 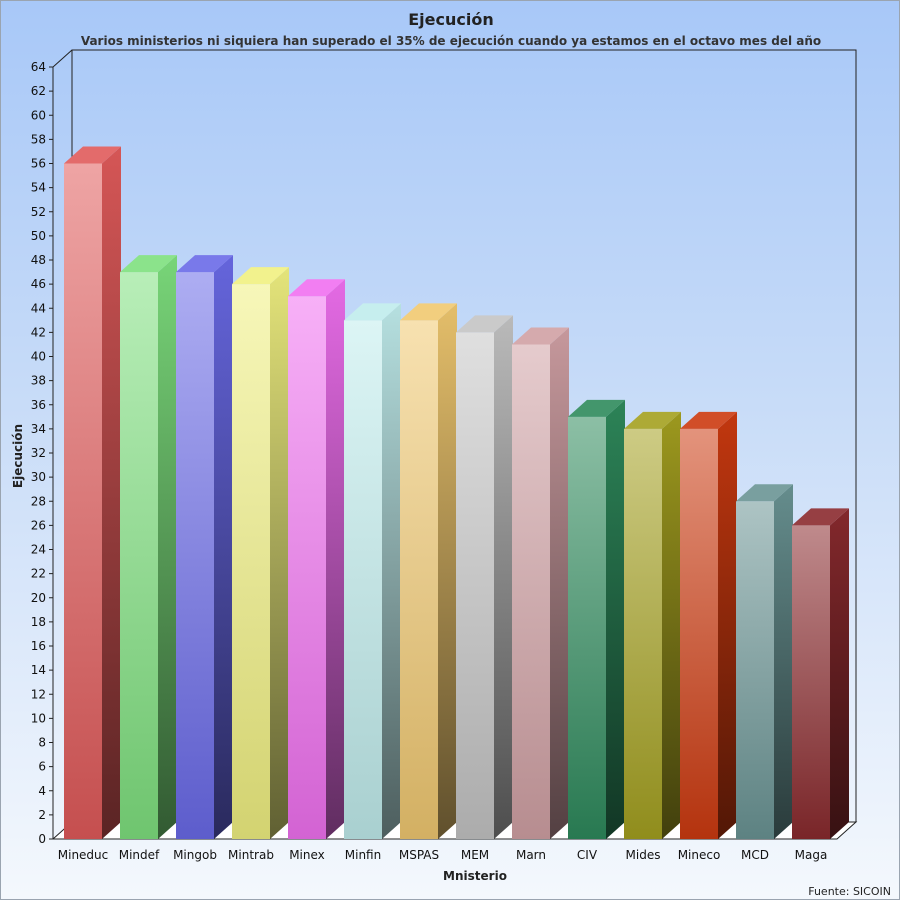 I want to click on y-tick-label: 14, so click(x=38, y=670).